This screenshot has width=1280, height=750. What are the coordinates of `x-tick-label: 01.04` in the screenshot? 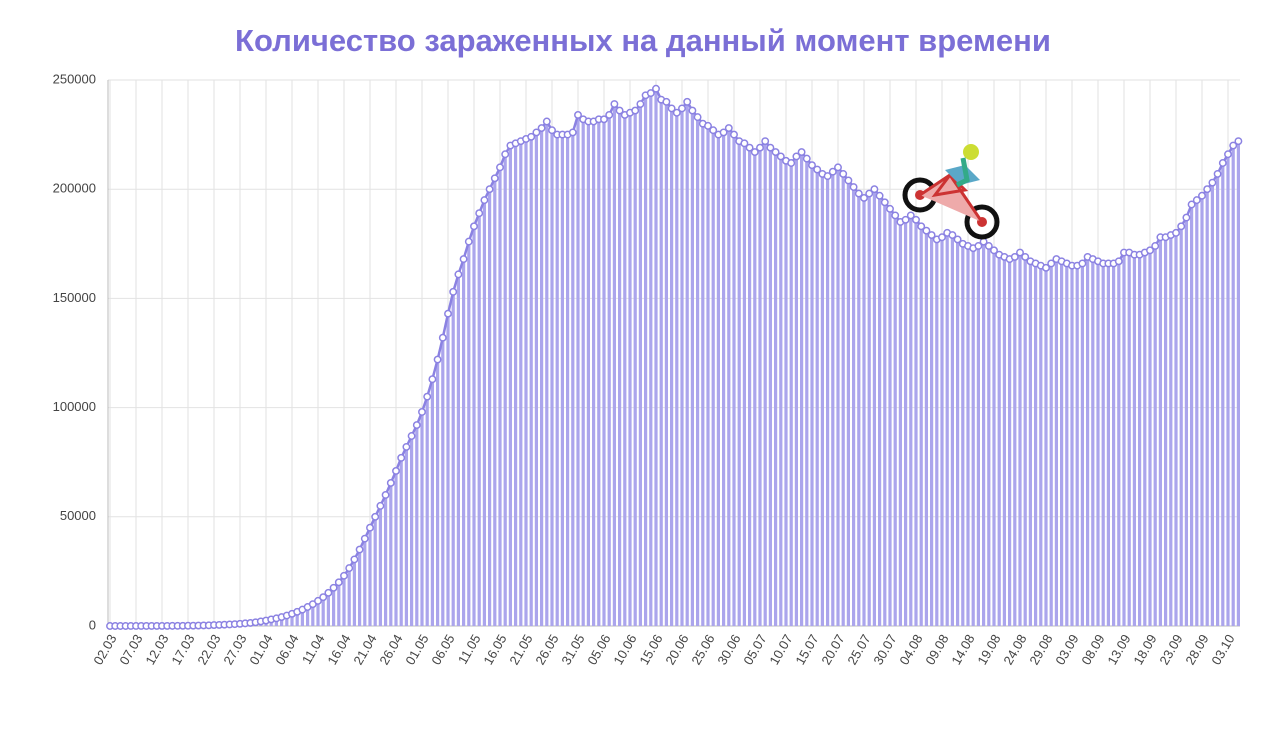 It's located at (260, 650).